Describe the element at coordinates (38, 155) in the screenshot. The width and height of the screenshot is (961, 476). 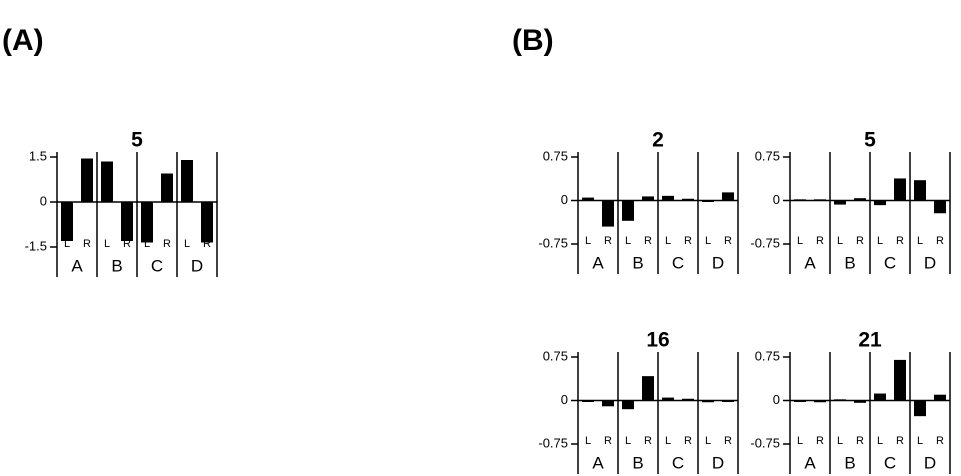
I see `y-tick-label: 1.5` at that location.